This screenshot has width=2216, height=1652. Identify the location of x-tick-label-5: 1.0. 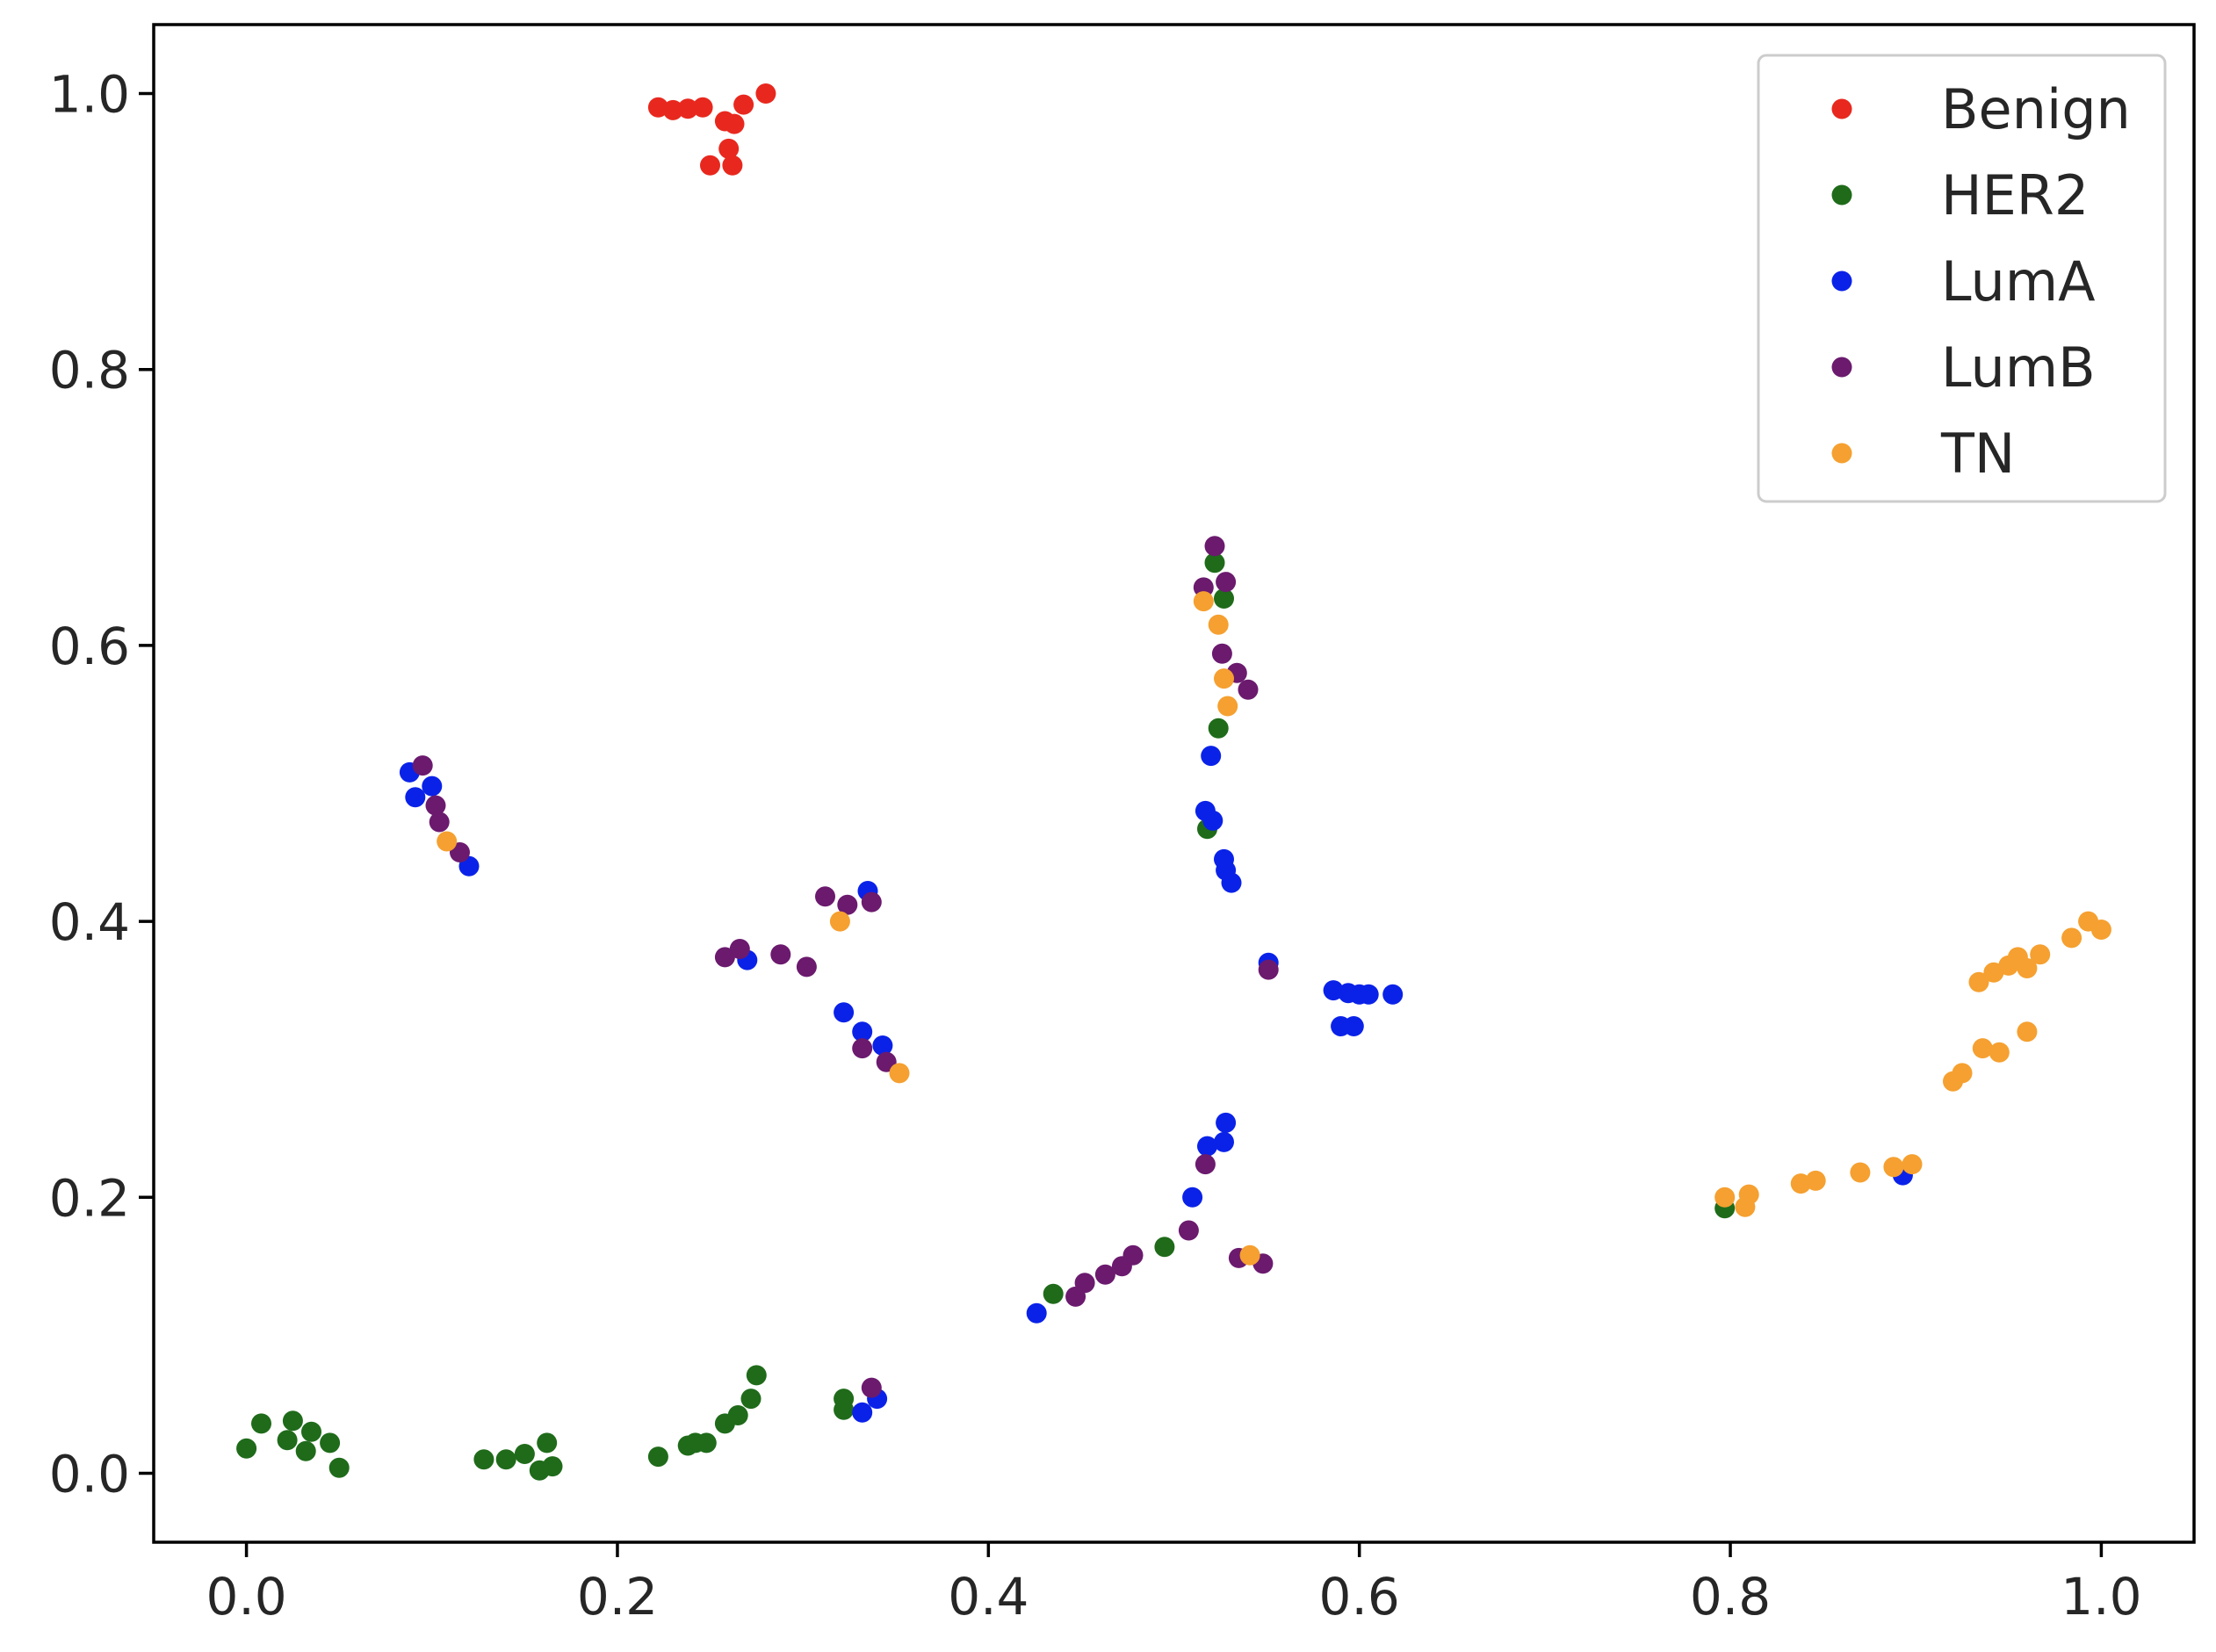
(2101, 1597).